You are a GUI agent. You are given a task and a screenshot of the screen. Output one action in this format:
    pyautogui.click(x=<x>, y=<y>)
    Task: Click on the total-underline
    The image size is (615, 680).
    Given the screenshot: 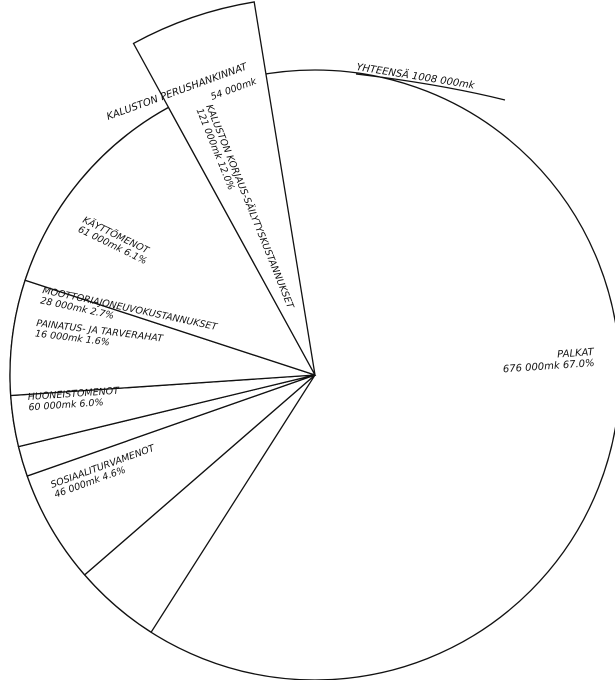 What is the action you would take?
    pyautogui.click(x=430, y=87)
    